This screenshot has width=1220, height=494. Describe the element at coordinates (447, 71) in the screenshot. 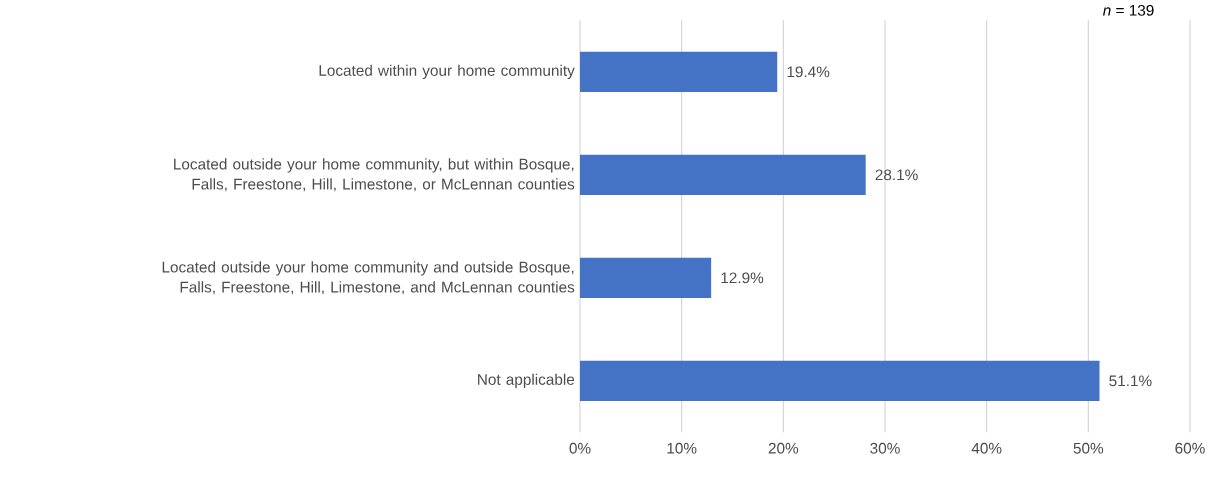

I see `y-tick-label: Located within your home community` at that location.